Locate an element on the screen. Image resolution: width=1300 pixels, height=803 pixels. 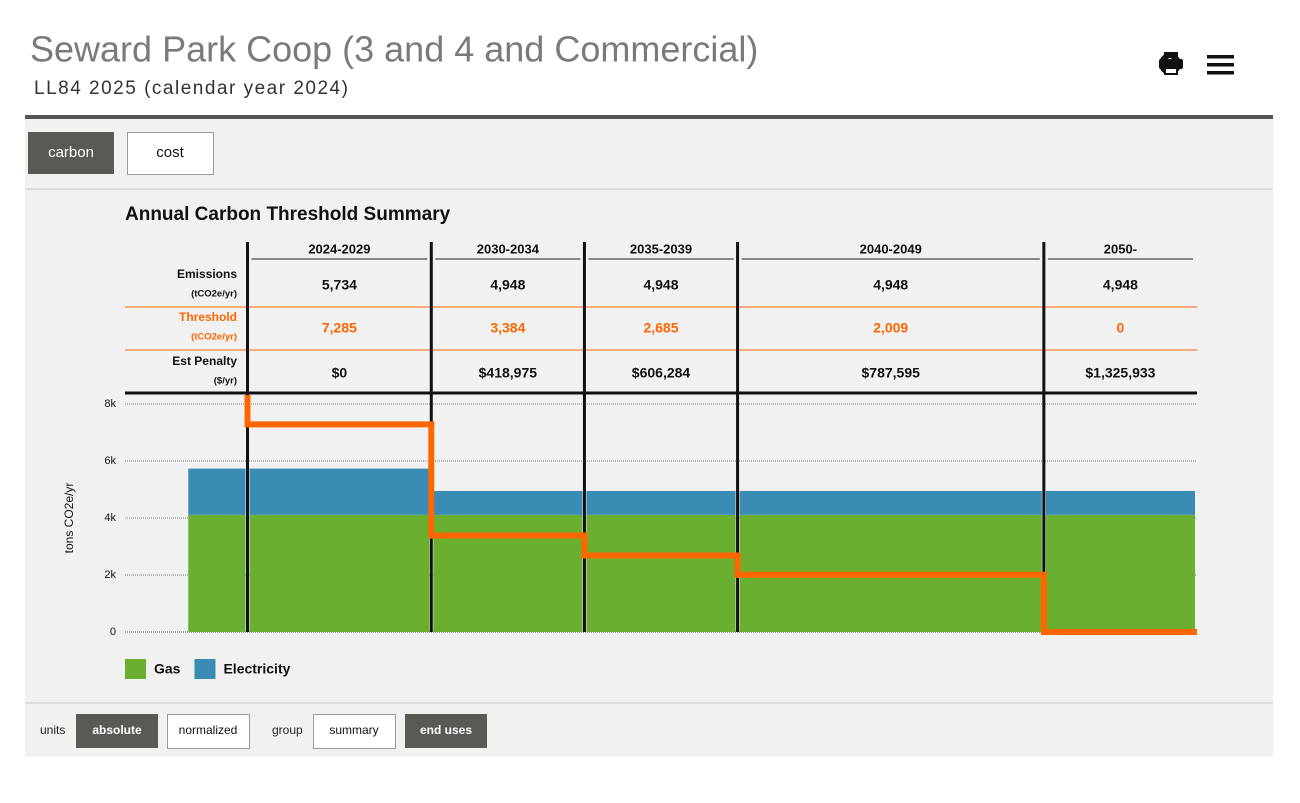
row-name: Est Penalty is located at coordinates (204, 361).